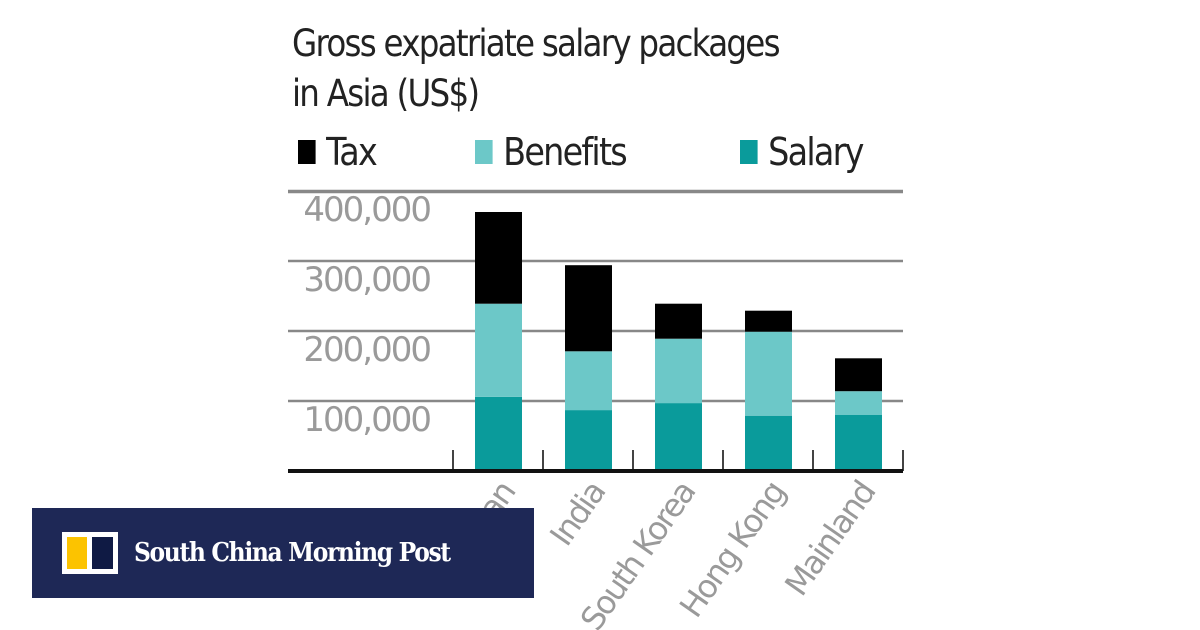 The width and height of the screenshot is (1200, 630). What do you see at coordinates (749, 152) in the screenshot?
I see `legend-swatch-salary` at bounding box center [749, 152].